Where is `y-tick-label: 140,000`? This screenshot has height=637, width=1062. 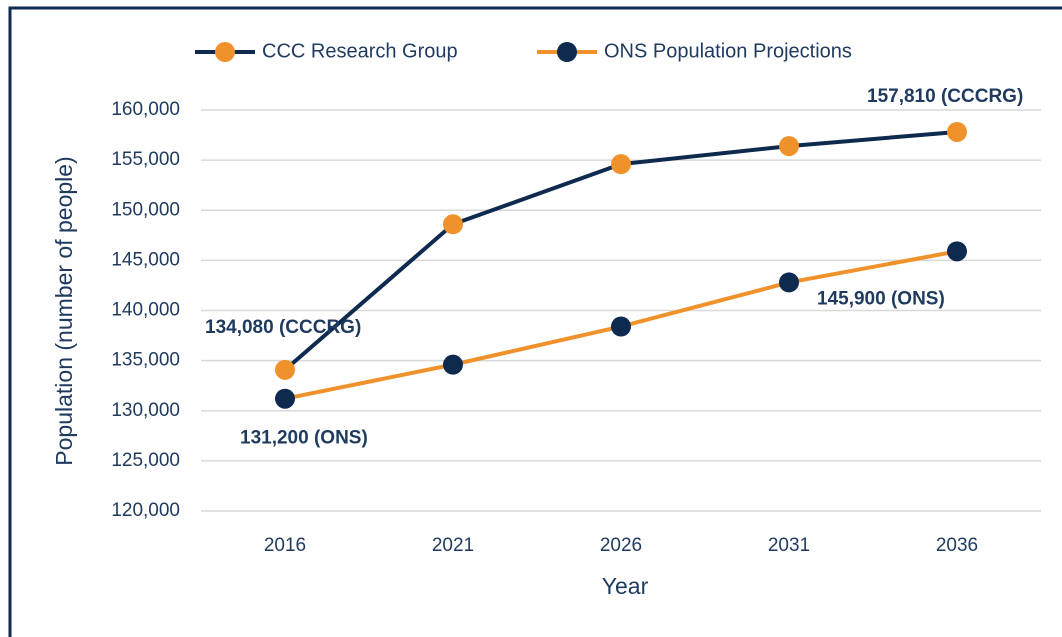 y-tick-label: 140,000 is located at coordinates (145, 310).